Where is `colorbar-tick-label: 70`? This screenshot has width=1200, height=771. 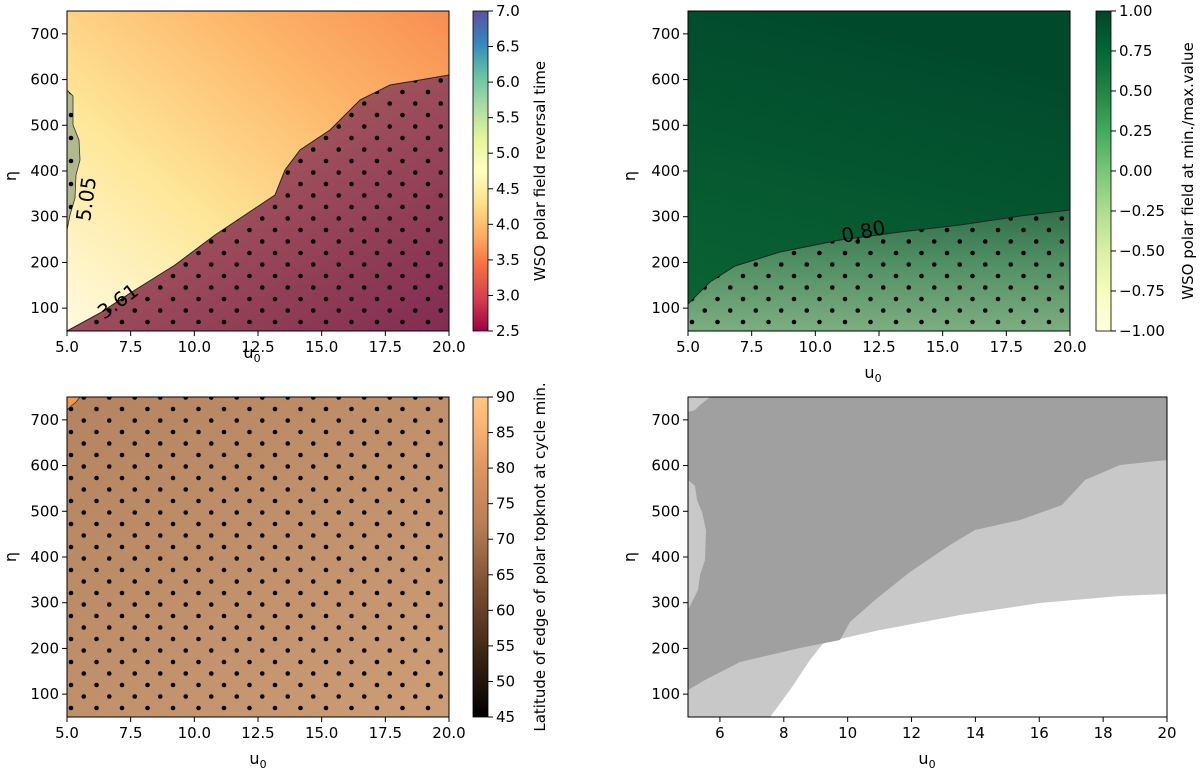 colorbar-tick-label: 70 is located at coordinates (505, 539).